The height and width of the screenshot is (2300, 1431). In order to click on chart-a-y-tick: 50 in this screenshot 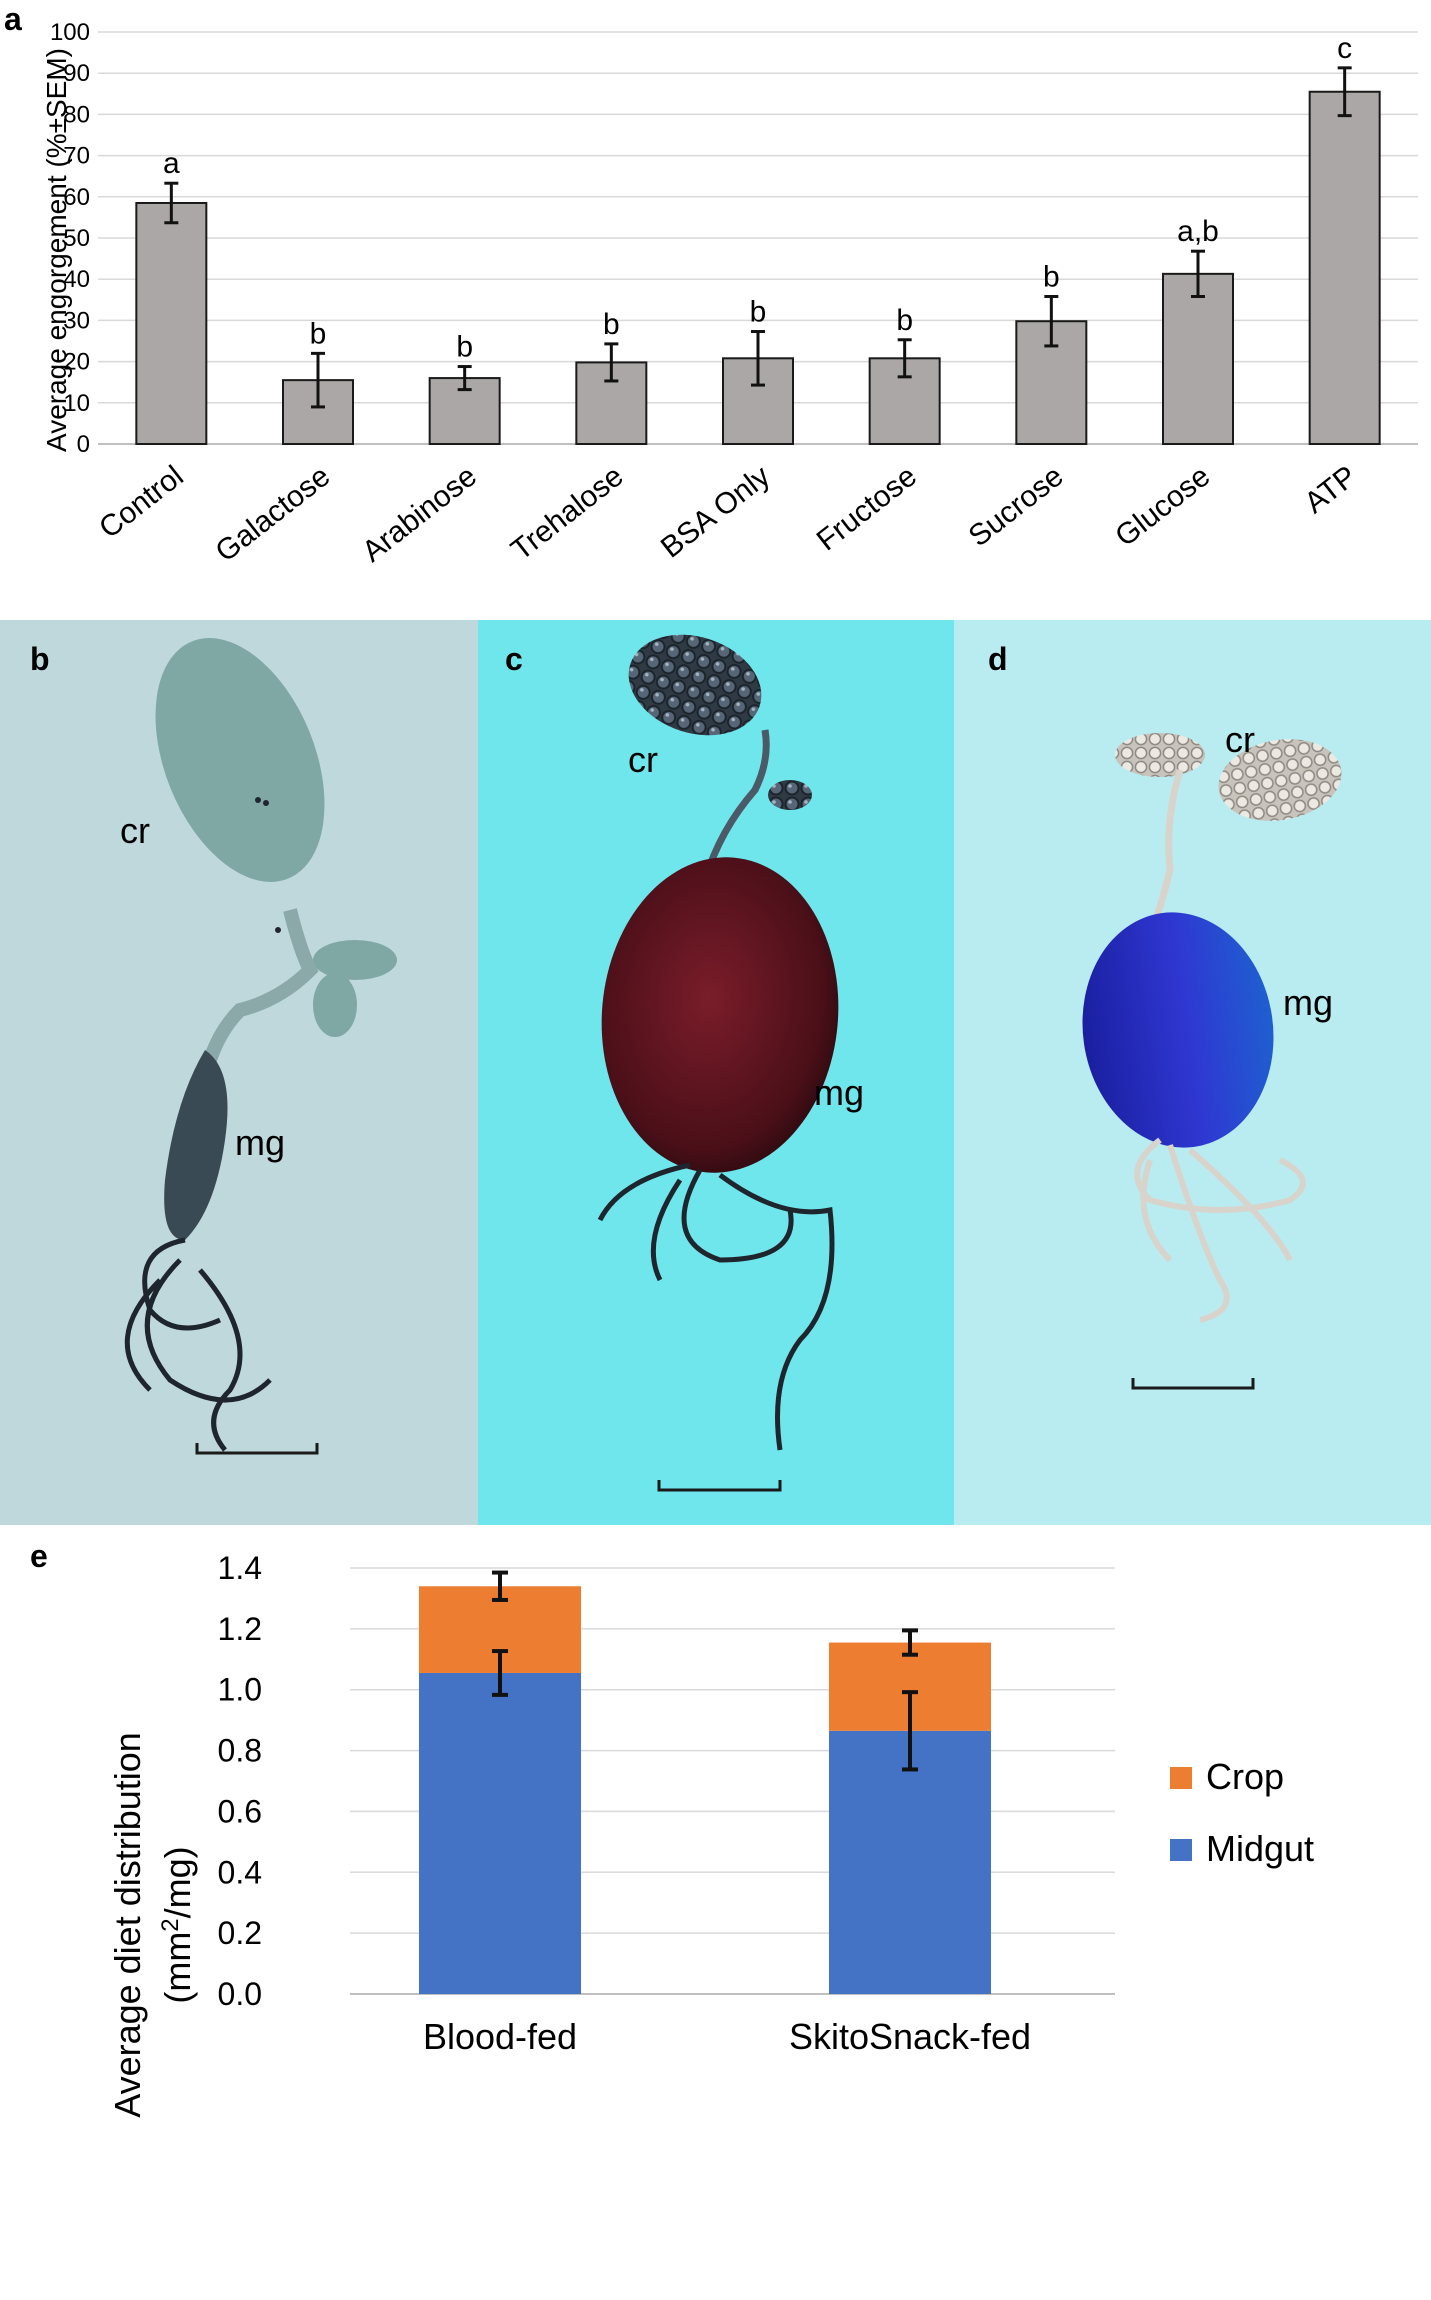, I will do `click(76, 238)`.